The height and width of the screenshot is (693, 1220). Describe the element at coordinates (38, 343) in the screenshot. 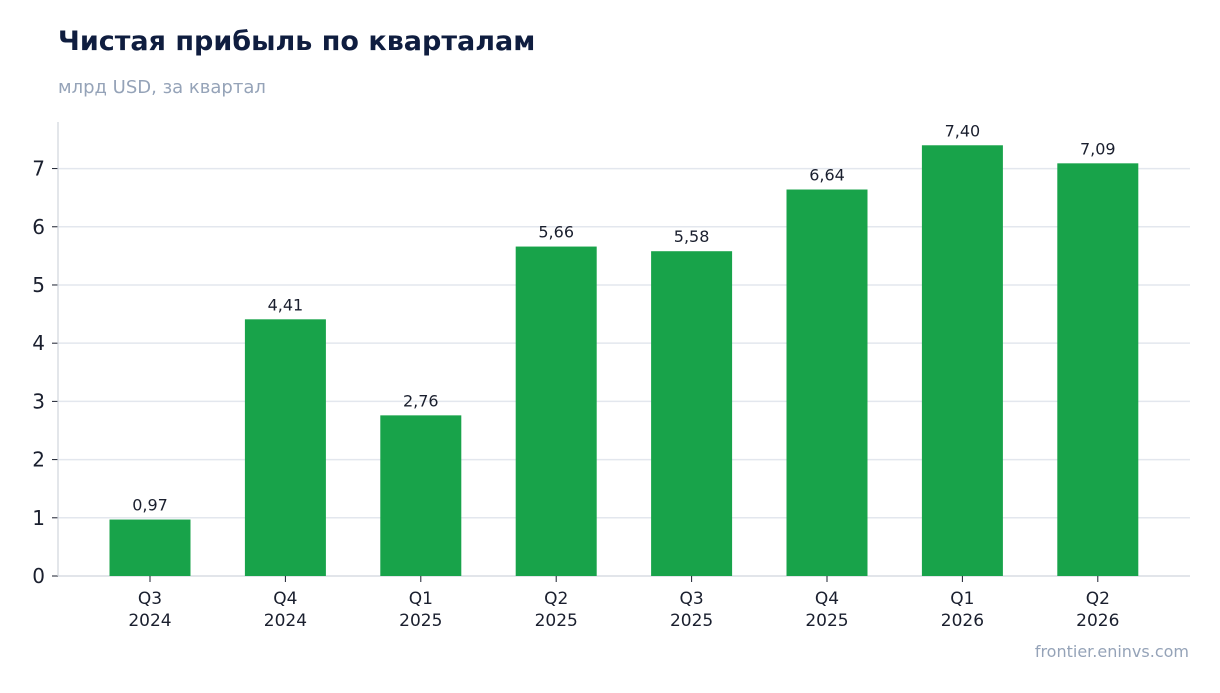

I see `y-tick-label: 4` at that location.